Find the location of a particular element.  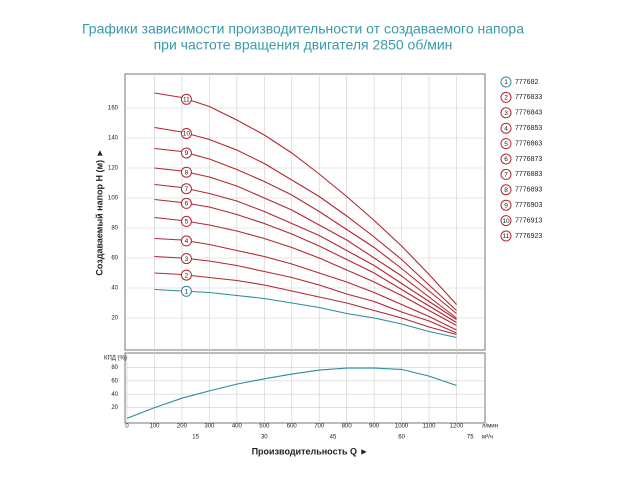

x-tick-label: 300 is located at coordinates (209, 427).